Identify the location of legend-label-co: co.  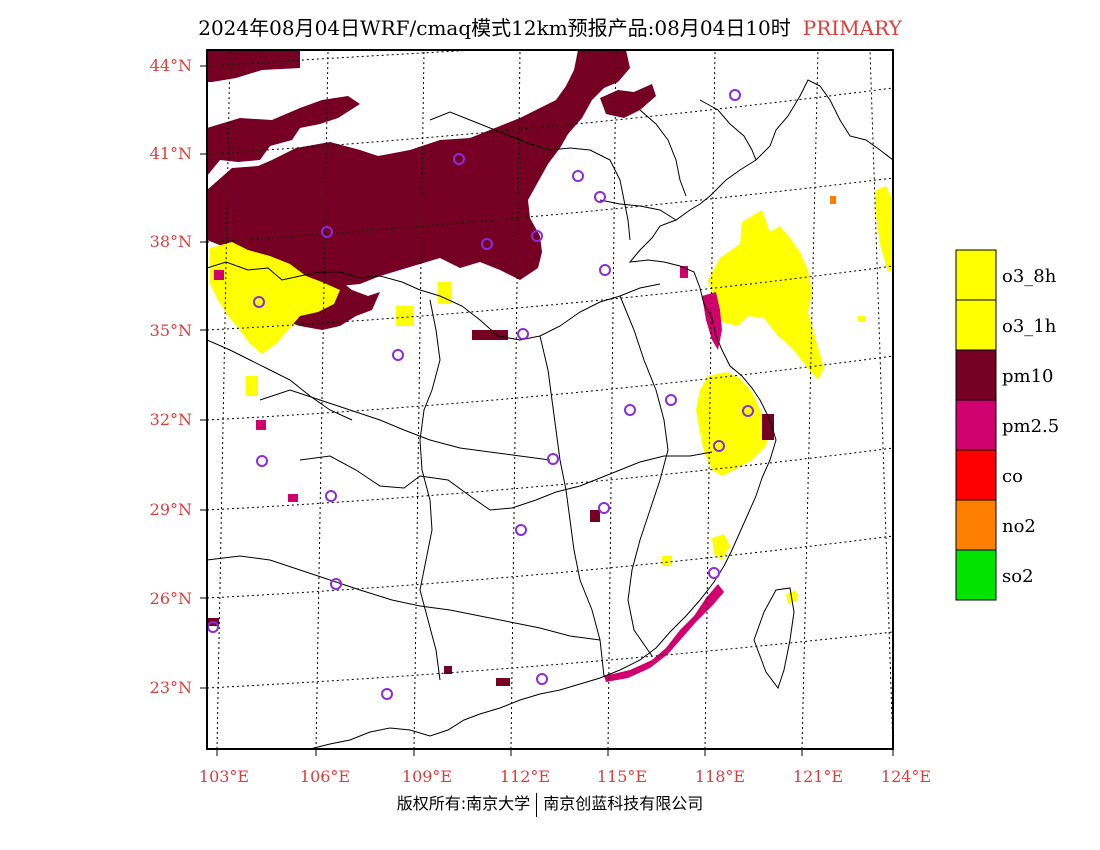
(1012, 476).